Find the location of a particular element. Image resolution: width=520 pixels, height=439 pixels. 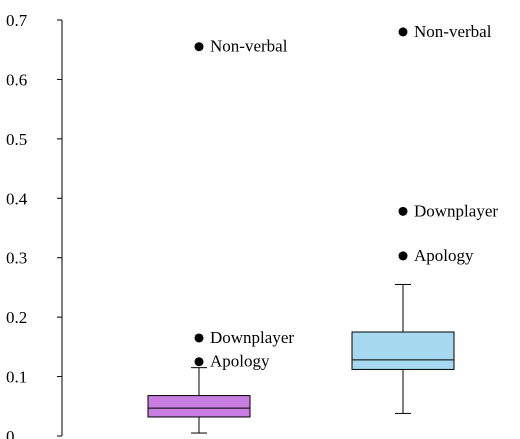

y-tick-label: 0.3 is located at coordinates (16, 258).